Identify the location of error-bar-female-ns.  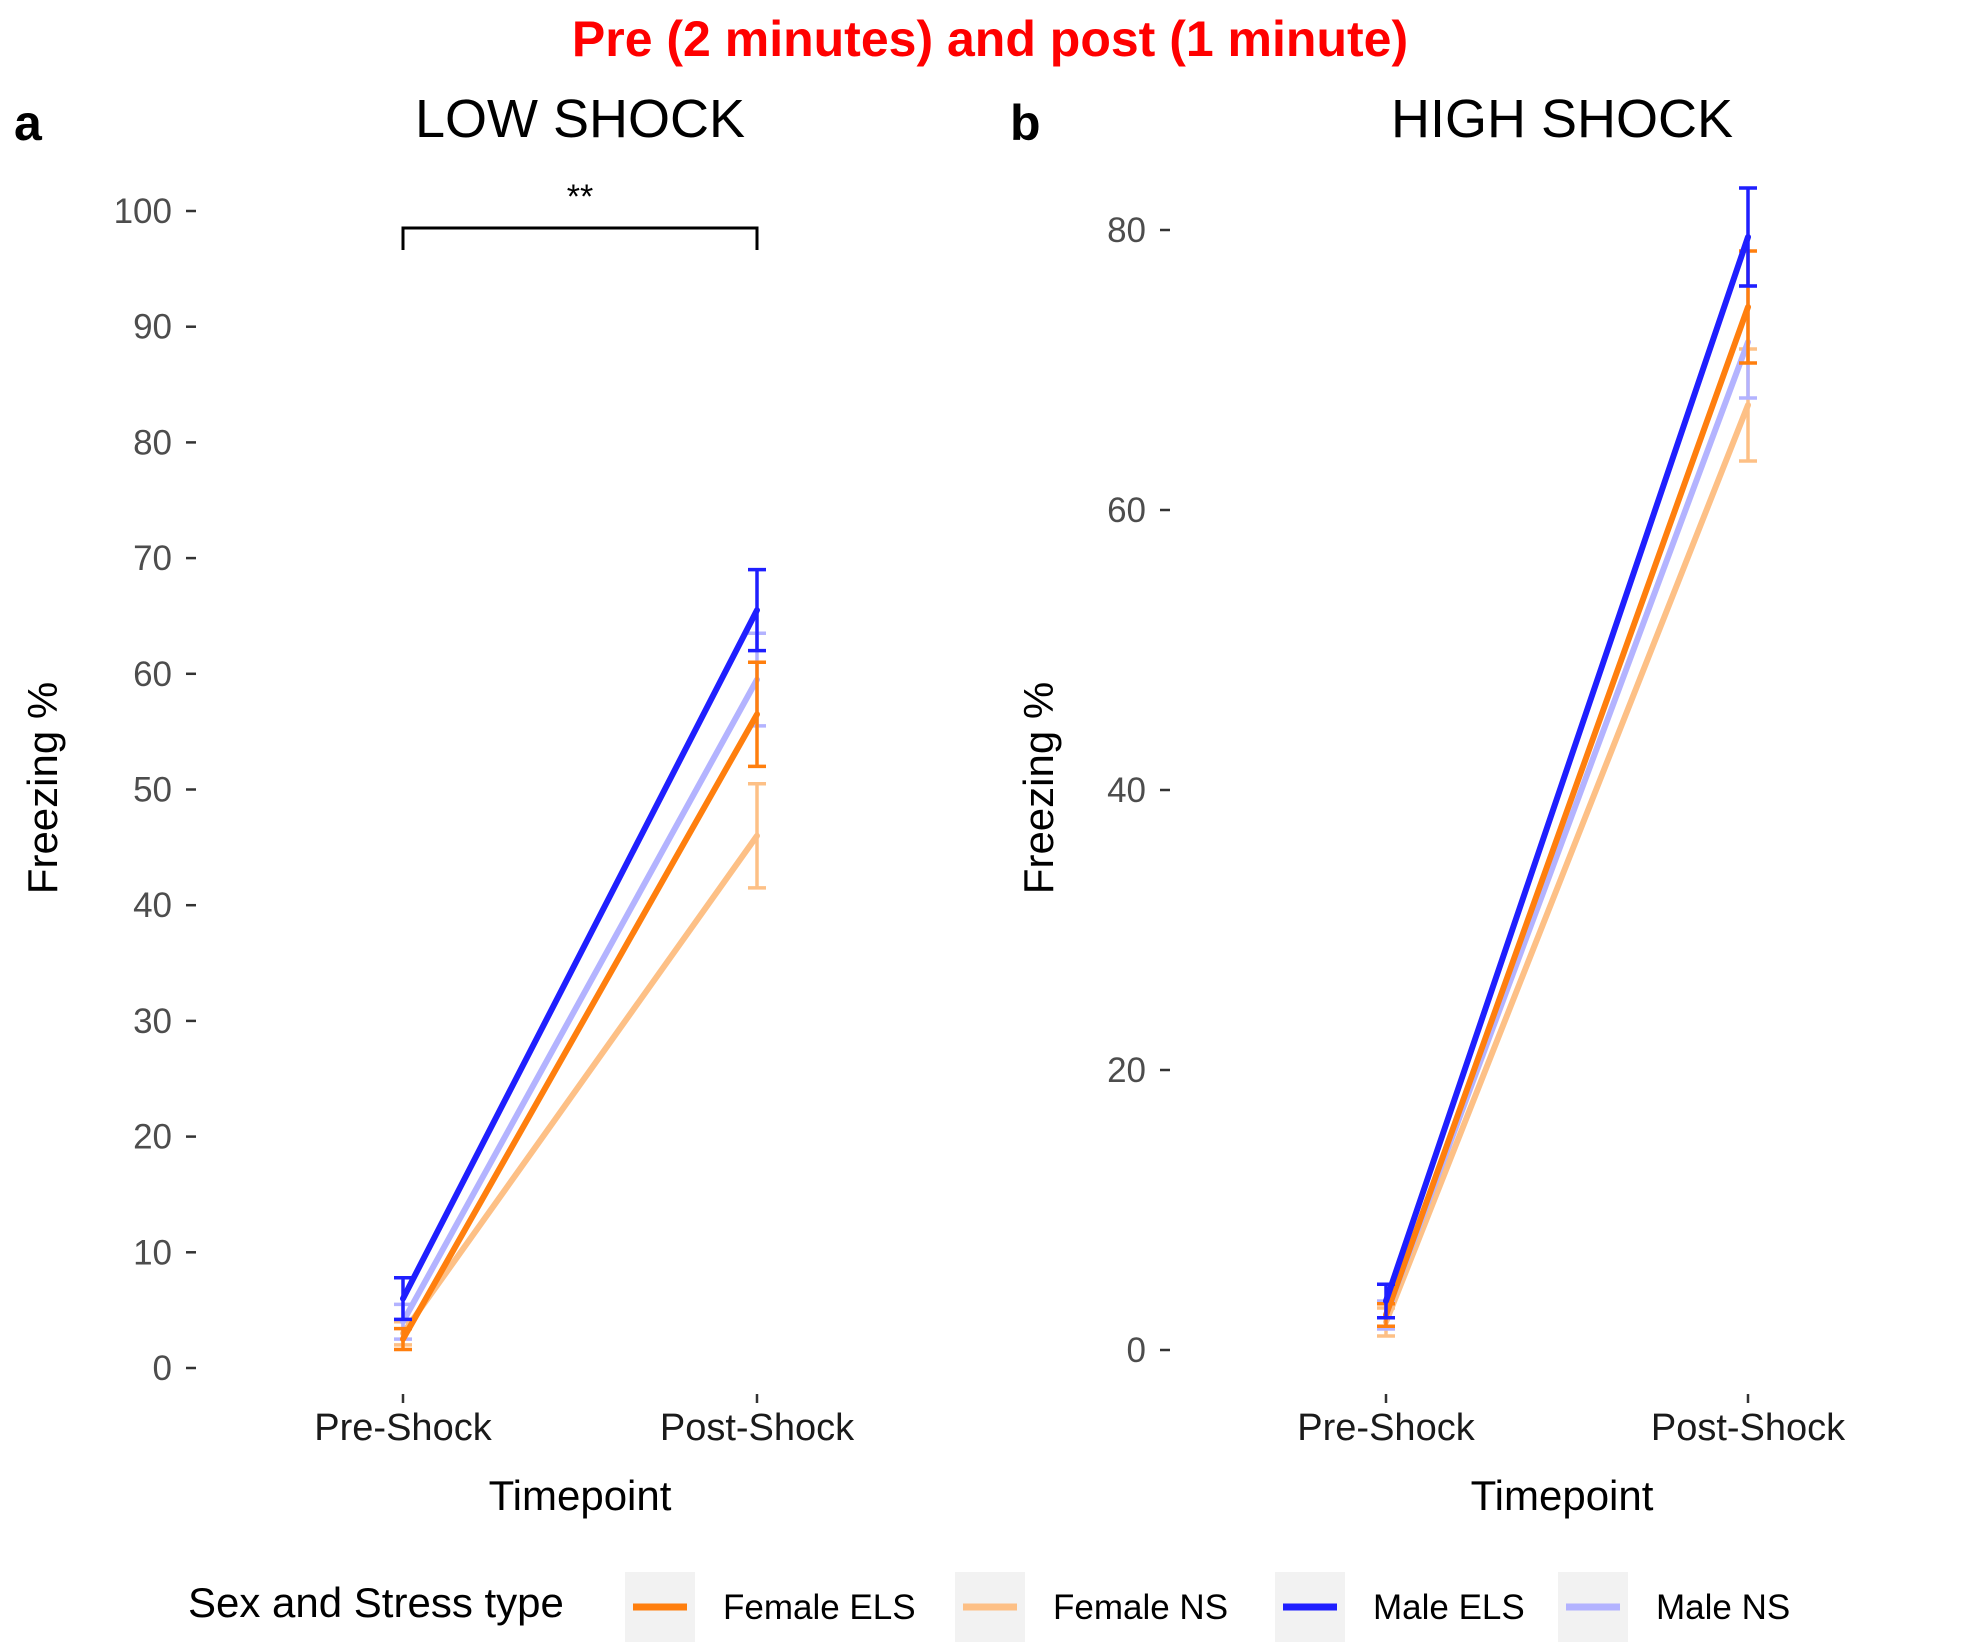
(757, 835).